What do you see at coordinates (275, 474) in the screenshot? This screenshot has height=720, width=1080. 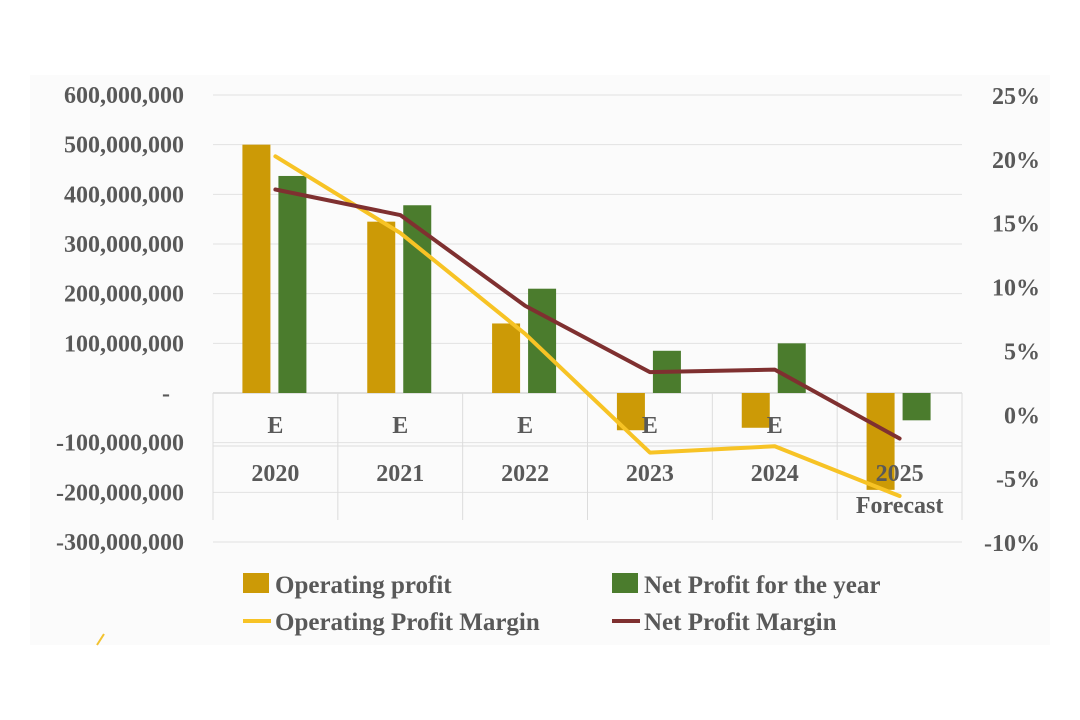 I see `category-label: 2020` at bounding box center [275, 474].